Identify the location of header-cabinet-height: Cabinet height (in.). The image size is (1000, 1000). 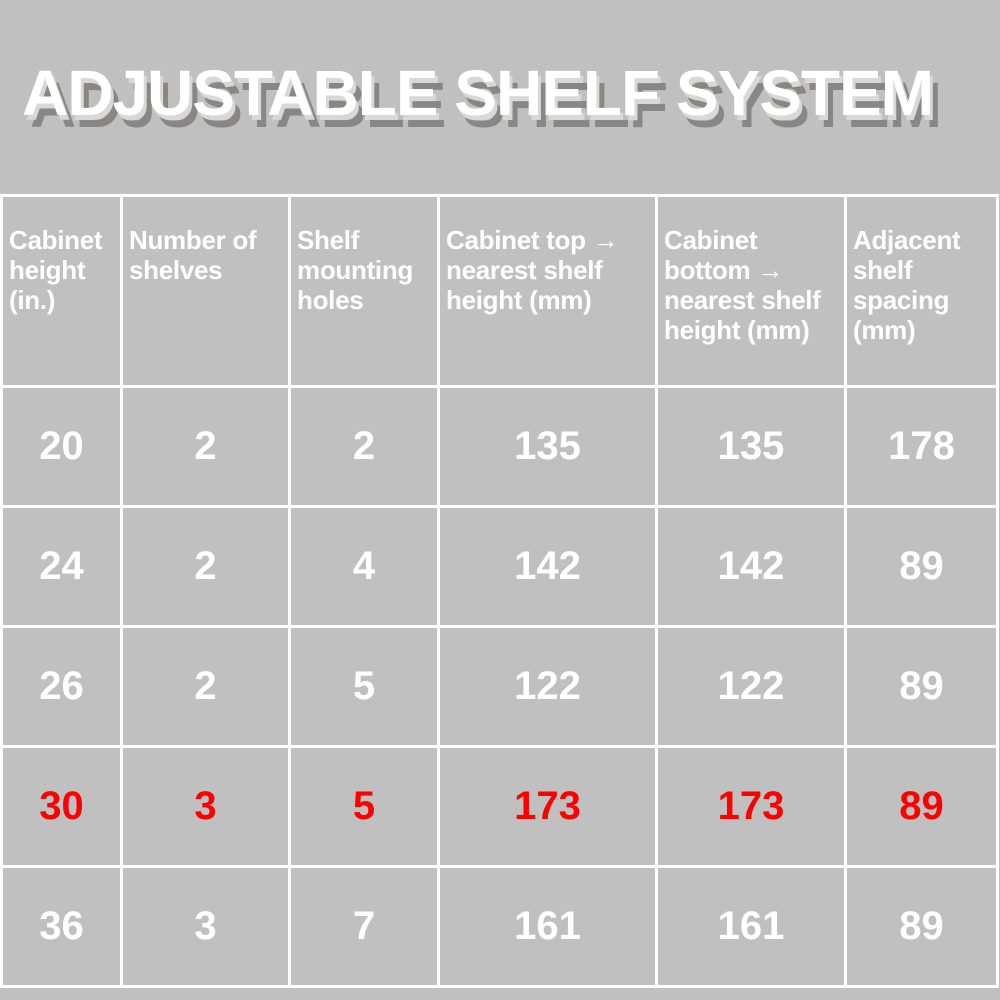
(61, 291).